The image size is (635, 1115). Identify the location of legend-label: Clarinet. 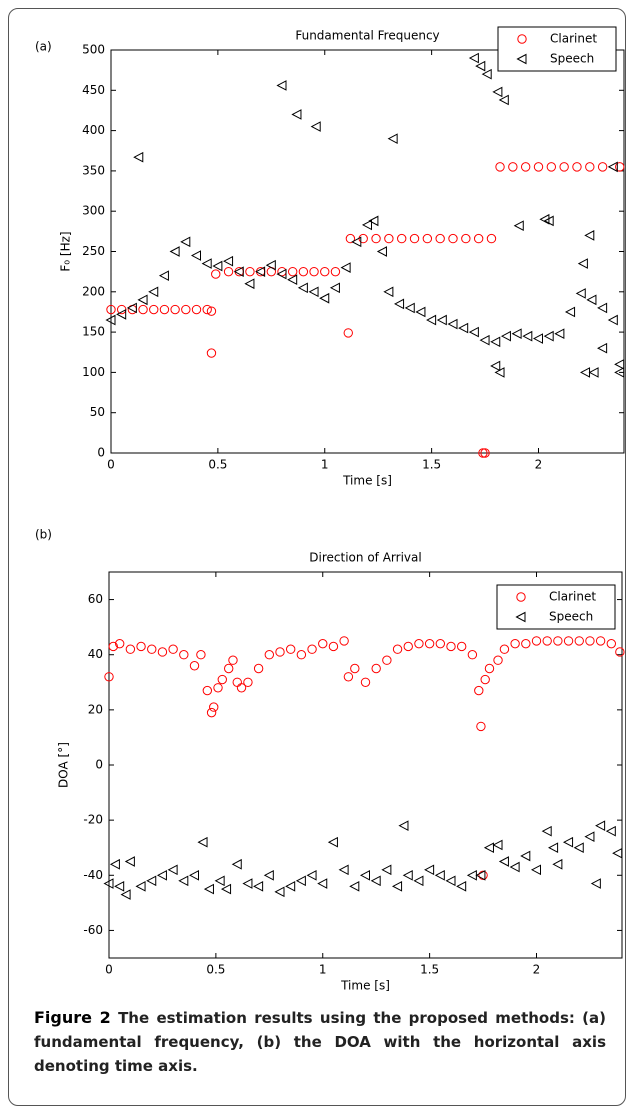
(572, 597).